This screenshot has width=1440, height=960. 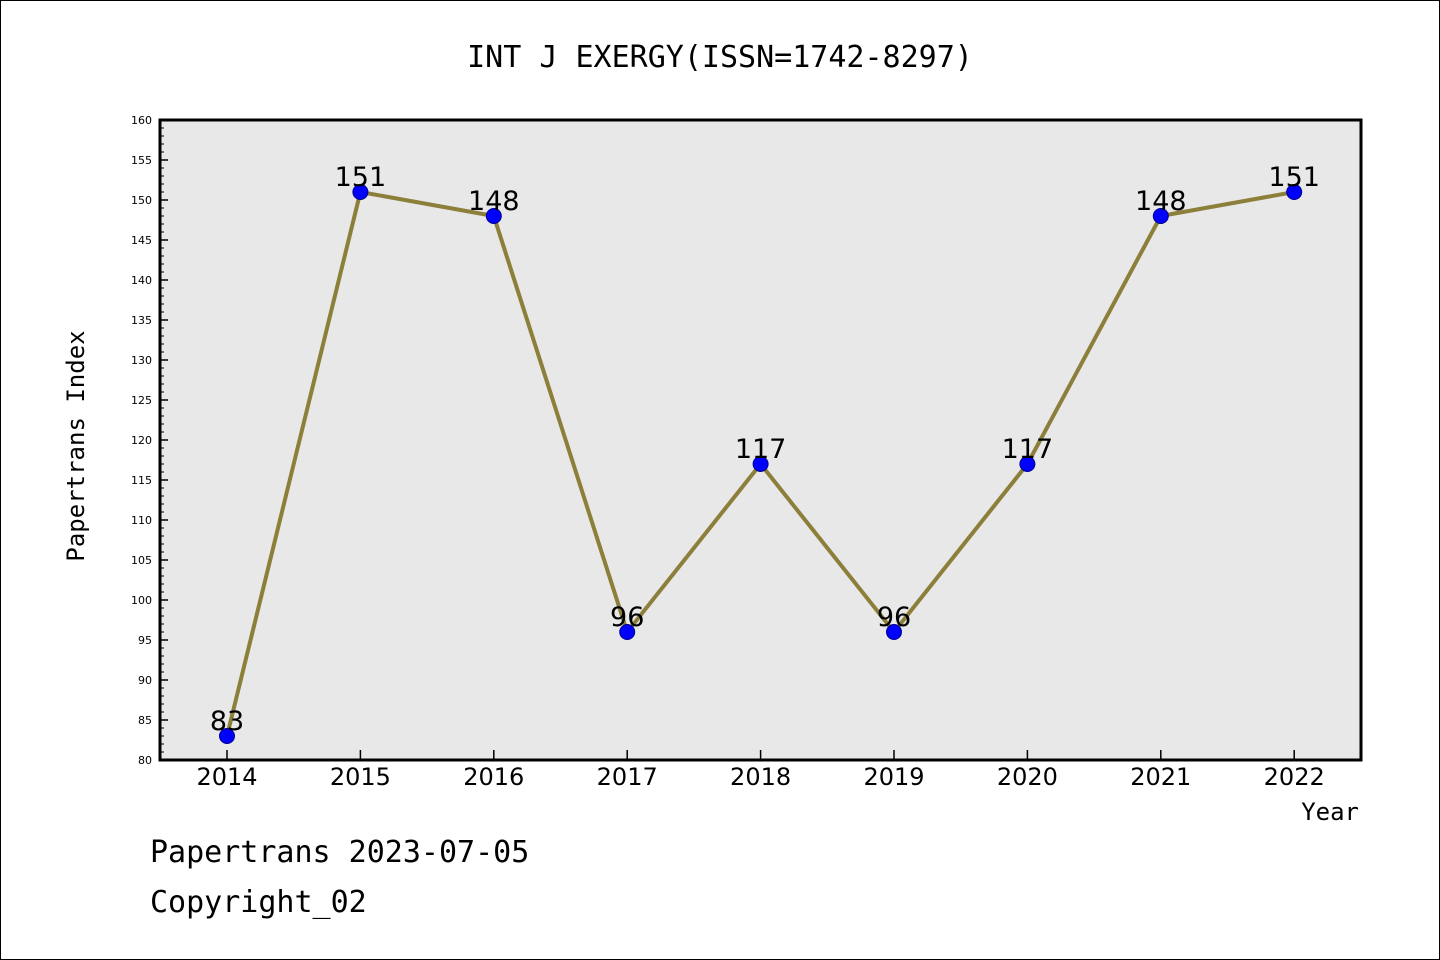 What do you see at coordinates (258, 902) in the screenshot?
I see `footer-copyright: Copyright_02` at bounding box center [258, 902].